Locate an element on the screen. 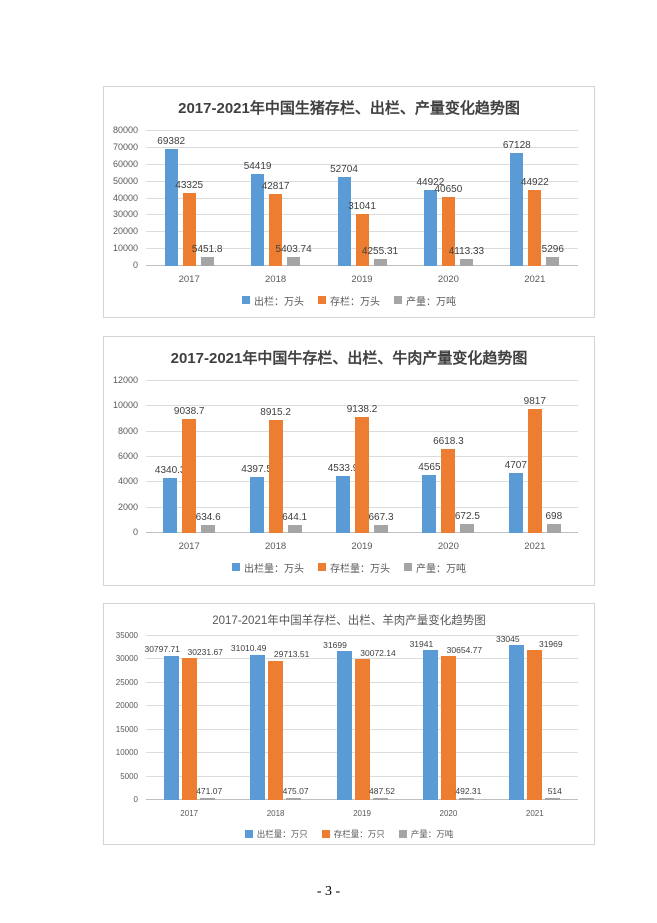 This screenshot has width=657, height=923. legend-label: 出栏量：万头 is located at coordinates (274, 569).